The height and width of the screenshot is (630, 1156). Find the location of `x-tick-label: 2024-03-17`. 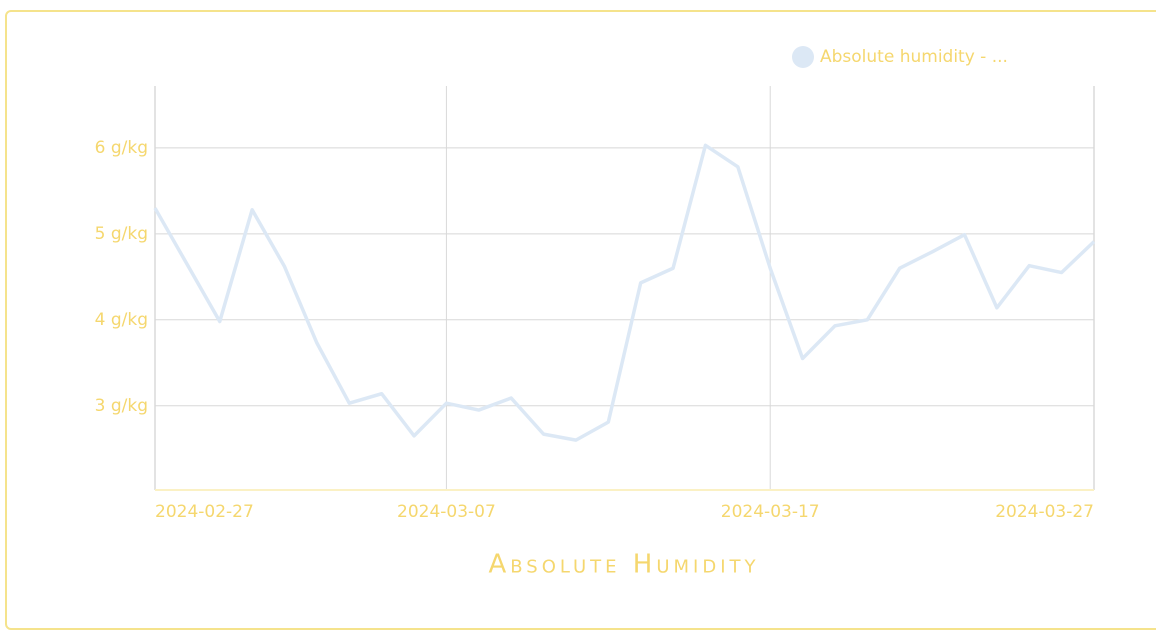

x-tick-label: 2024-03-17 is located at coordinates (770, 512).